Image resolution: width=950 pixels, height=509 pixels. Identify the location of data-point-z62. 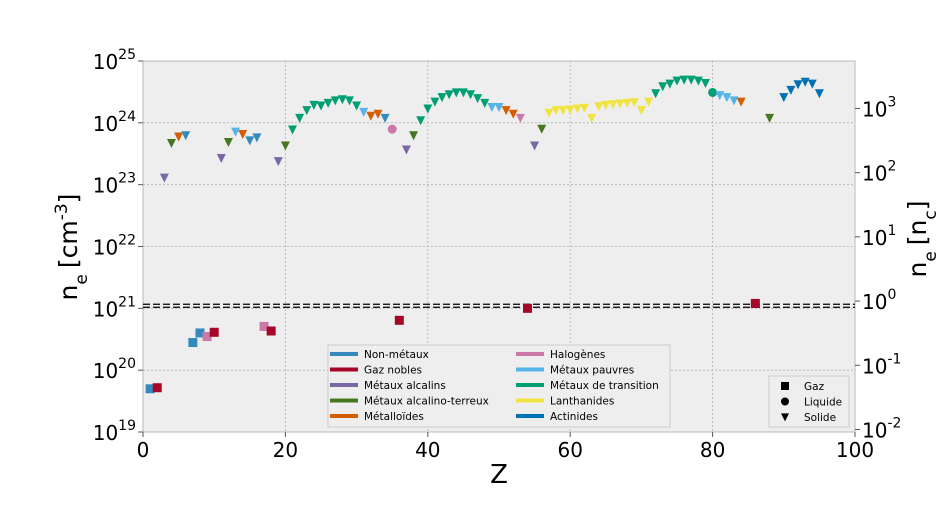
(584, 108).